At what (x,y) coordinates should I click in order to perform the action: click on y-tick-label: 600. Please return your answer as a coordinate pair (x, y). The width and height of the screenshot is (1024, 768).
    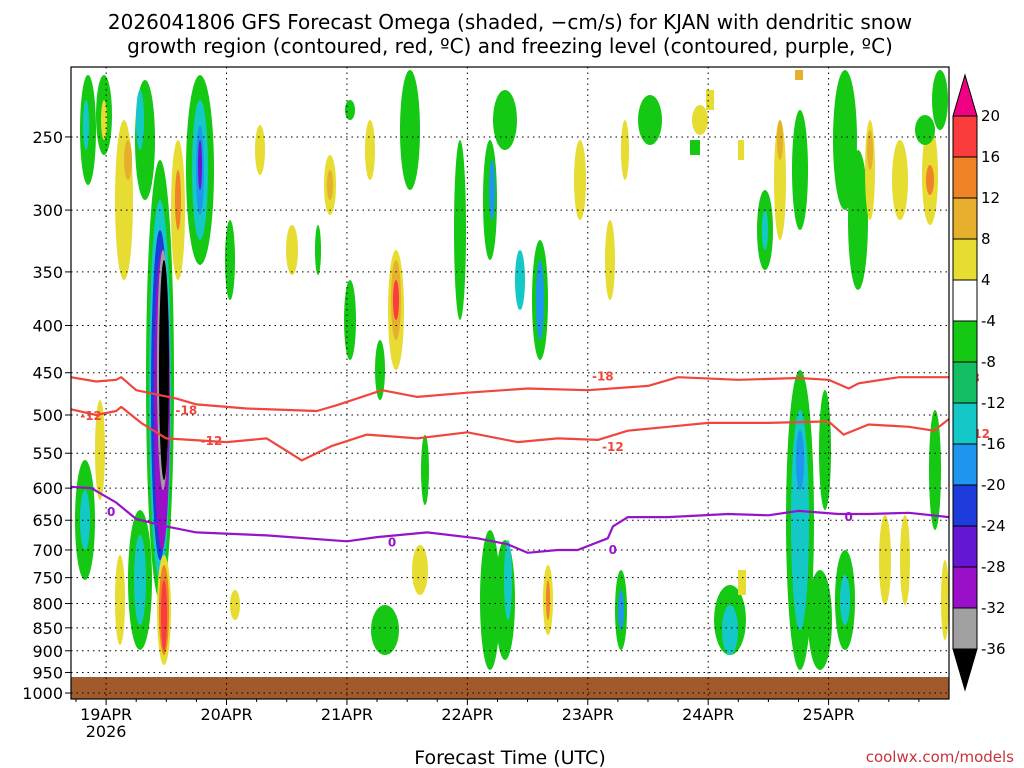
    Looking at the image, I should click on (47, 488).